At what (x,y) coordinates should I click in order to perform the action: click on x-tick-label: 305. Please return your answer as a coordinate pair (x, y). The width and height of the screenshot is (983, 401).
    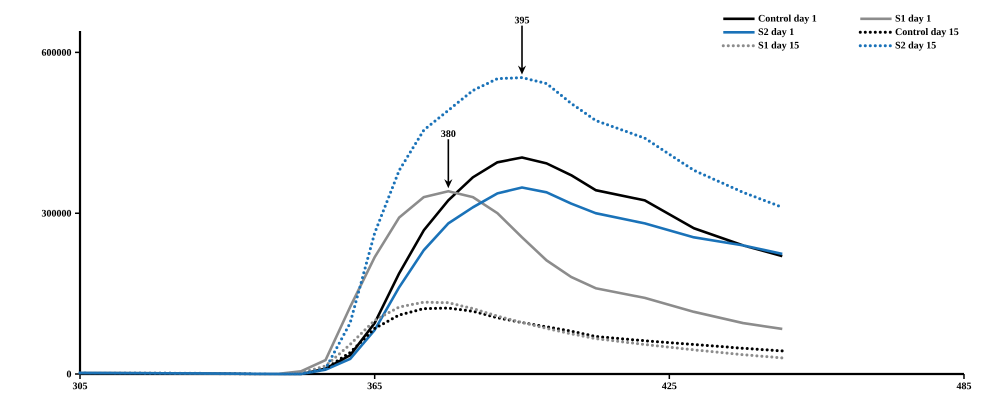
    Looking at the image, I should click on (80, 386).